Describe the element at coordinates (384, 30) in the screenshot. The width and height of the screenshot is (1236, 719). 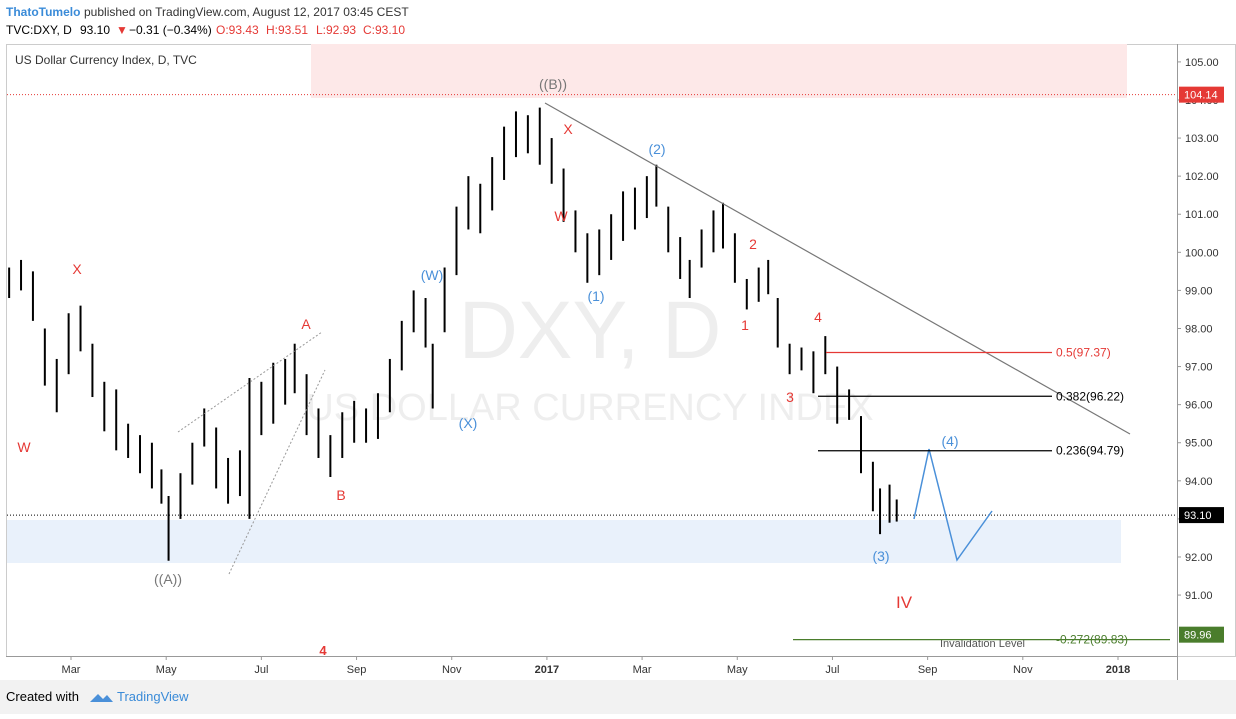
I see `close: C:93.10` at that location.